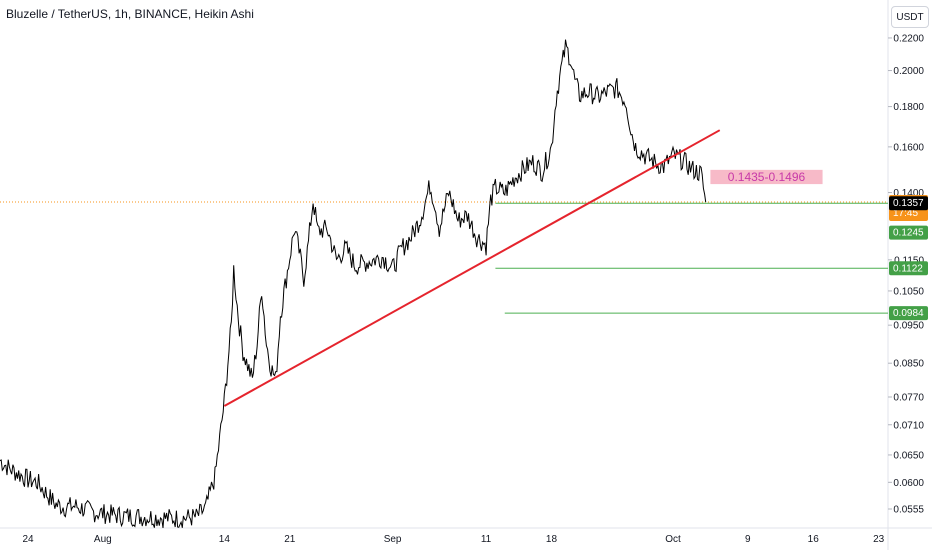 The width and height of the screenshot is (932, 555). I want to click on x-tick-label: 24, so click(28, 539).